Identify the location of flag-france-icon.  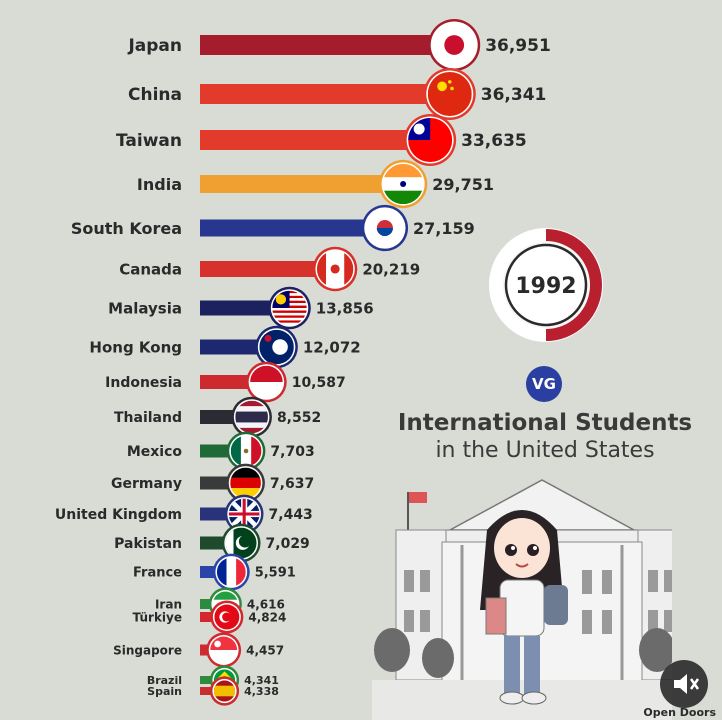
(231, 572).